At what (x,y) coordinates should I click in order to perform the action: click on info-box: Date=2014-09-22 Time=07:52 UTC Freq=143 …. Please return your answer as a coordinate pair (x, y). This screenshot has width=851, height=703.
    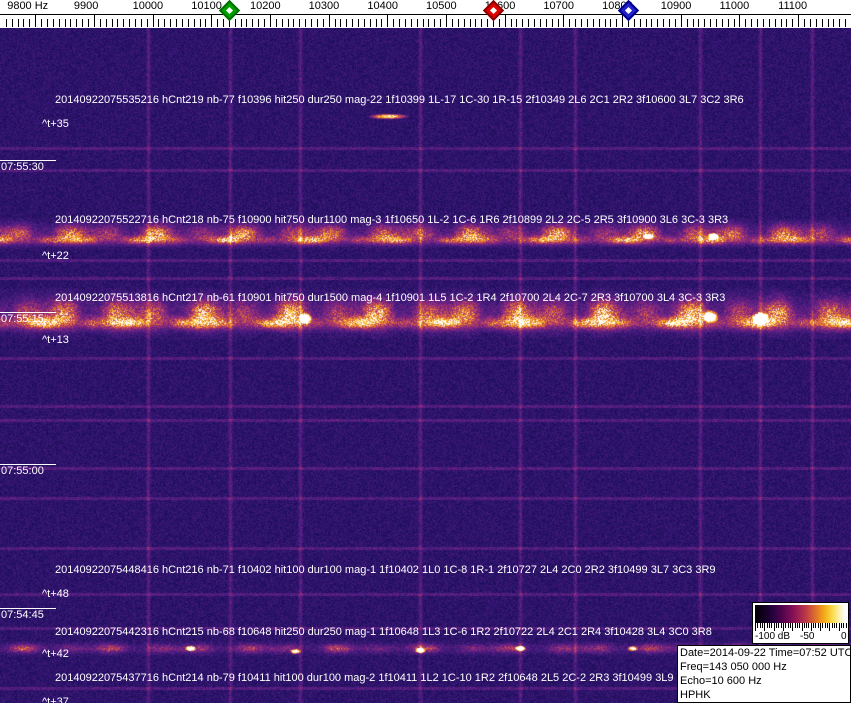
    Looking at the image, I should click on (764, 674).